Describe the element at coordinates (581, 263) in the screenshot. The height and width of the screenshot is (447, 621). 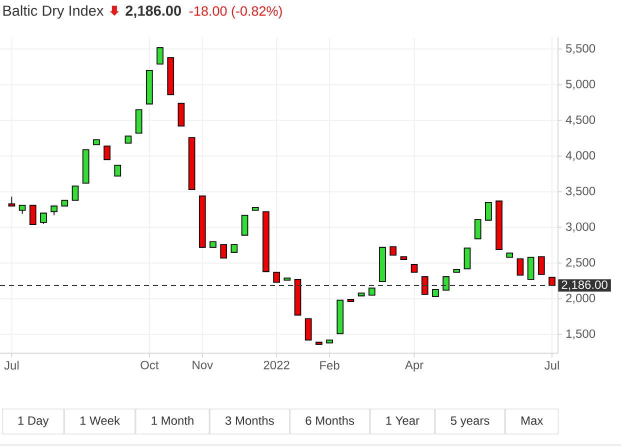
I see `y-tick-label: 2,500` at that location.